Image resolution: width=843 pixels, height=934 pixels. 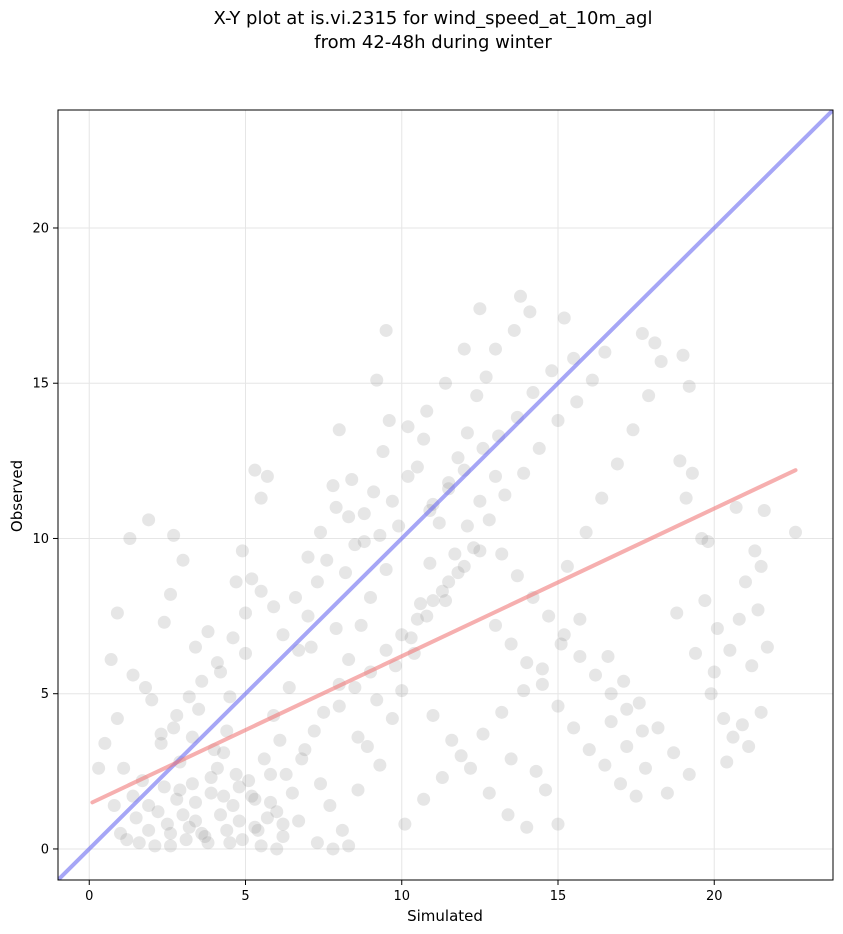 What do you see at coordinates (245, 896) in the screenshot?
I see `x-tick-label: 5` at bounding box center [245, 896].